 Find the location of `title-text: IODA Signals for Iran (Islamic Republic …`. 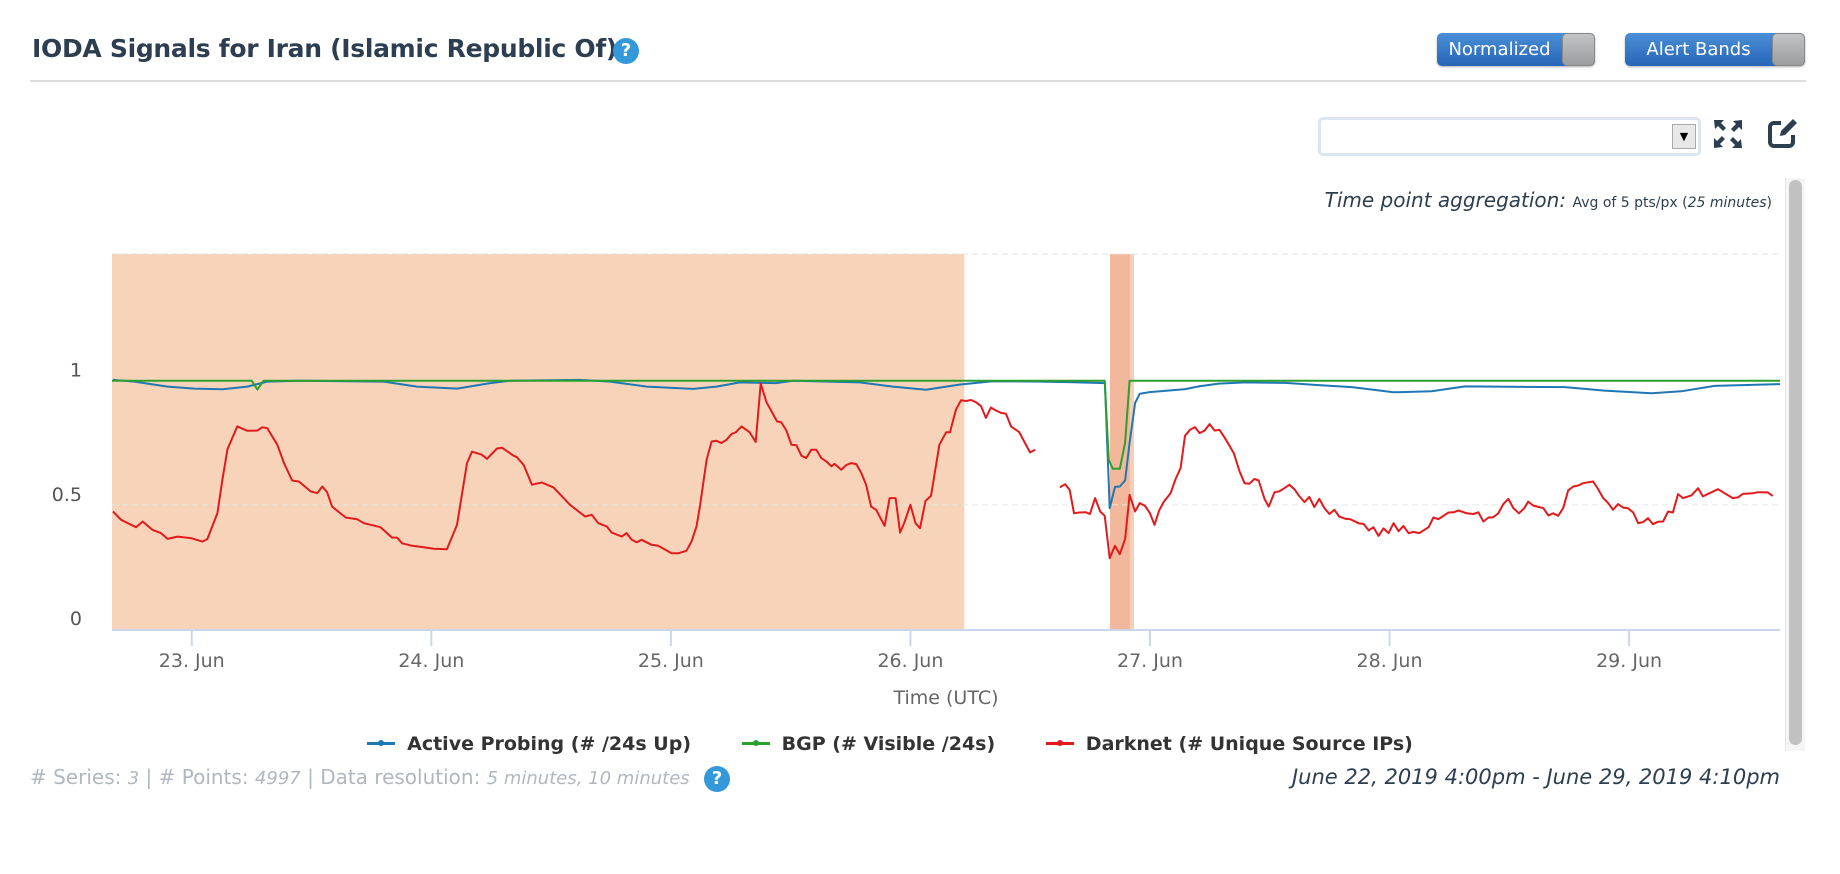

title-text: IODA Signals for Iran (Islamic Republic … is located at coordinates (325, 48).